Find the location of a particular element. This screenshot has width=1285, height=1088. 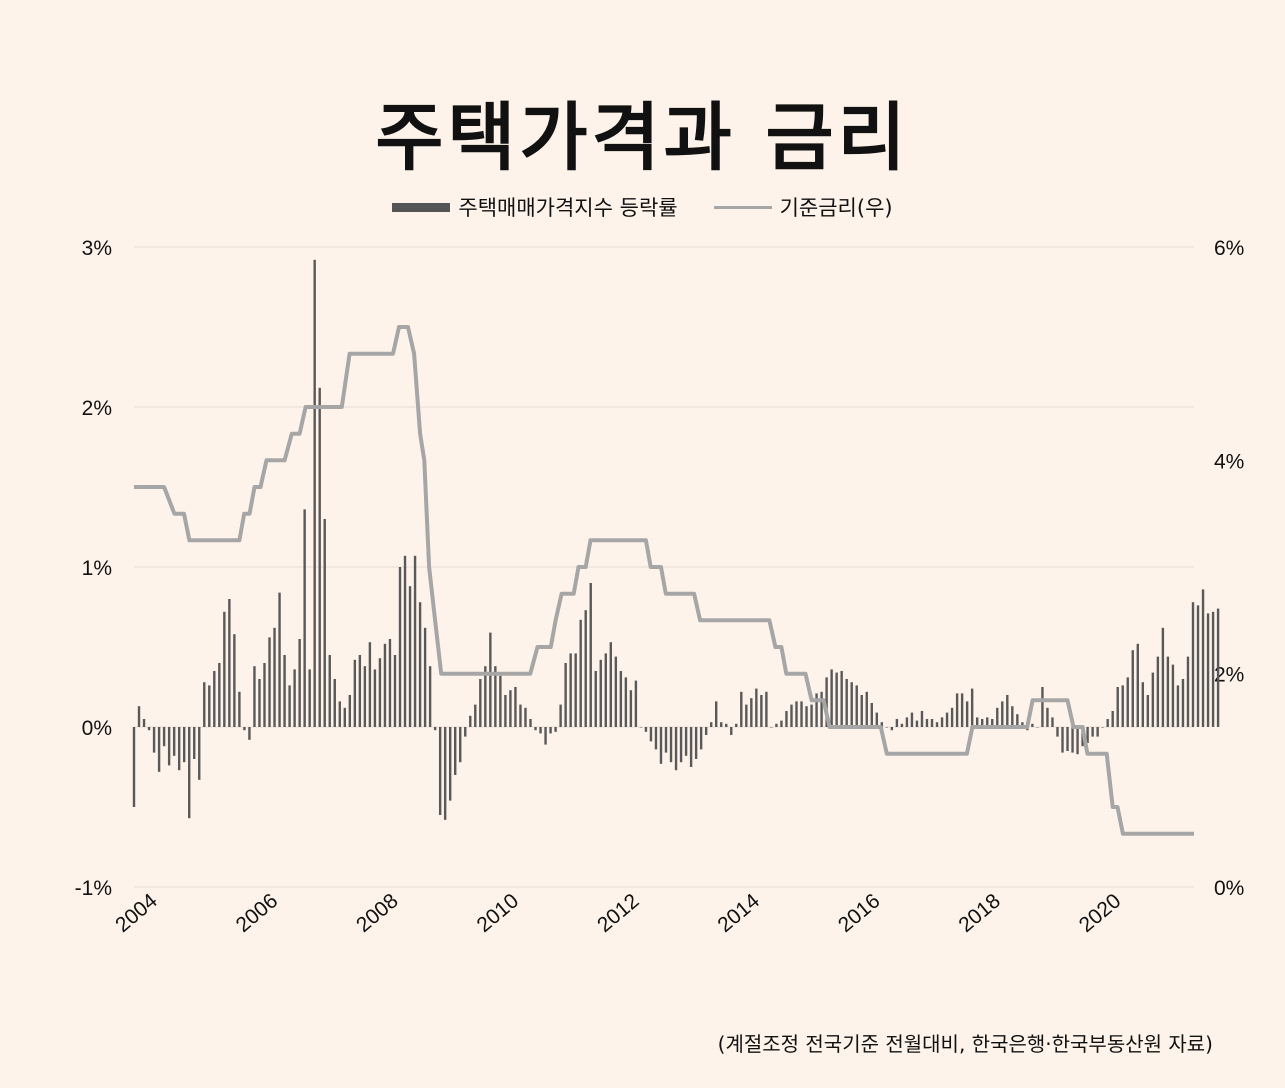

legend-bar-label: 주택매매가격지수 등락률 is located at coordinates (568, 208).